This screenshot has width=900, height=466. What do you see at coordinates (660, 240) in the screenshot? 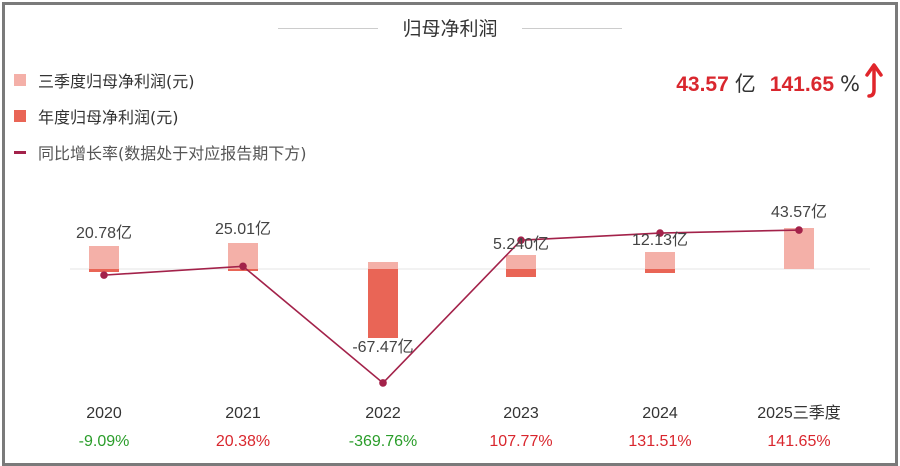
I see `value-label: 12.13亿` at bounding box center [660, 240].